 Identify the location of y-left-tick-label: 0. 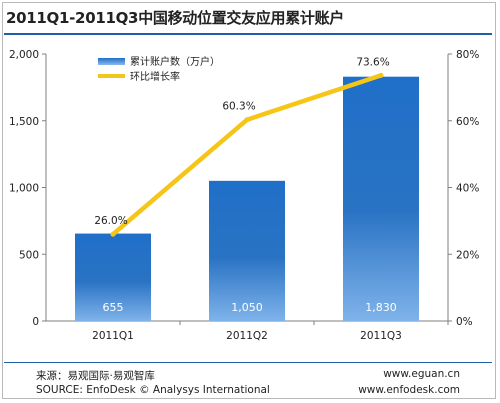
(35, 322).